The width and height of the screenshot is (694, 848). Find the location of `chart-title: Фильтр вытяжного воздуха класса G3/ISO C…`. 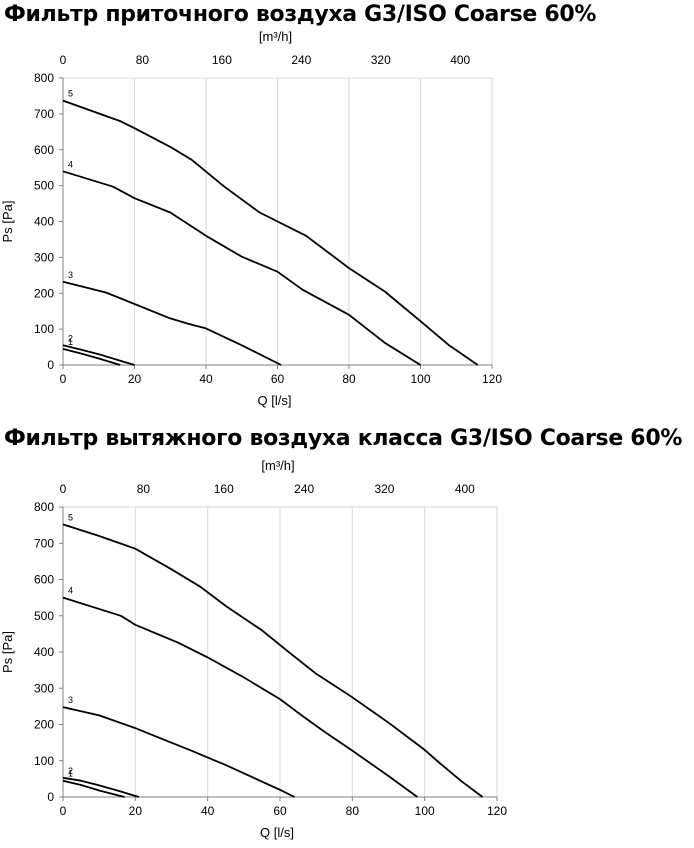

chart-title: Фильтр вытяжного воздуха класса G3/ISO C… is located at coordinates (343, 438).